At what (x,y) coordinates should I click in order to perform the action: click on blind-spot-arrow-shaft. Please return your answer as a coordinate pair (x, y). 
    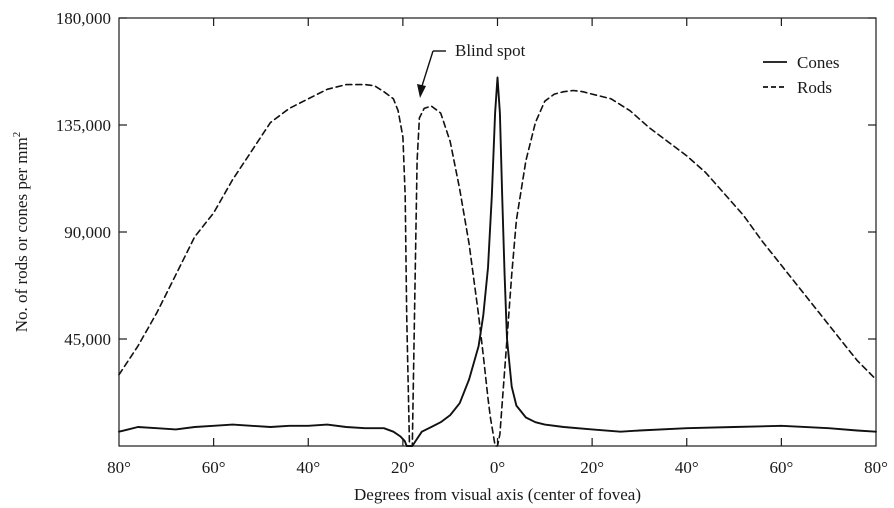
    Looking at the image, I should click on (427, 68).